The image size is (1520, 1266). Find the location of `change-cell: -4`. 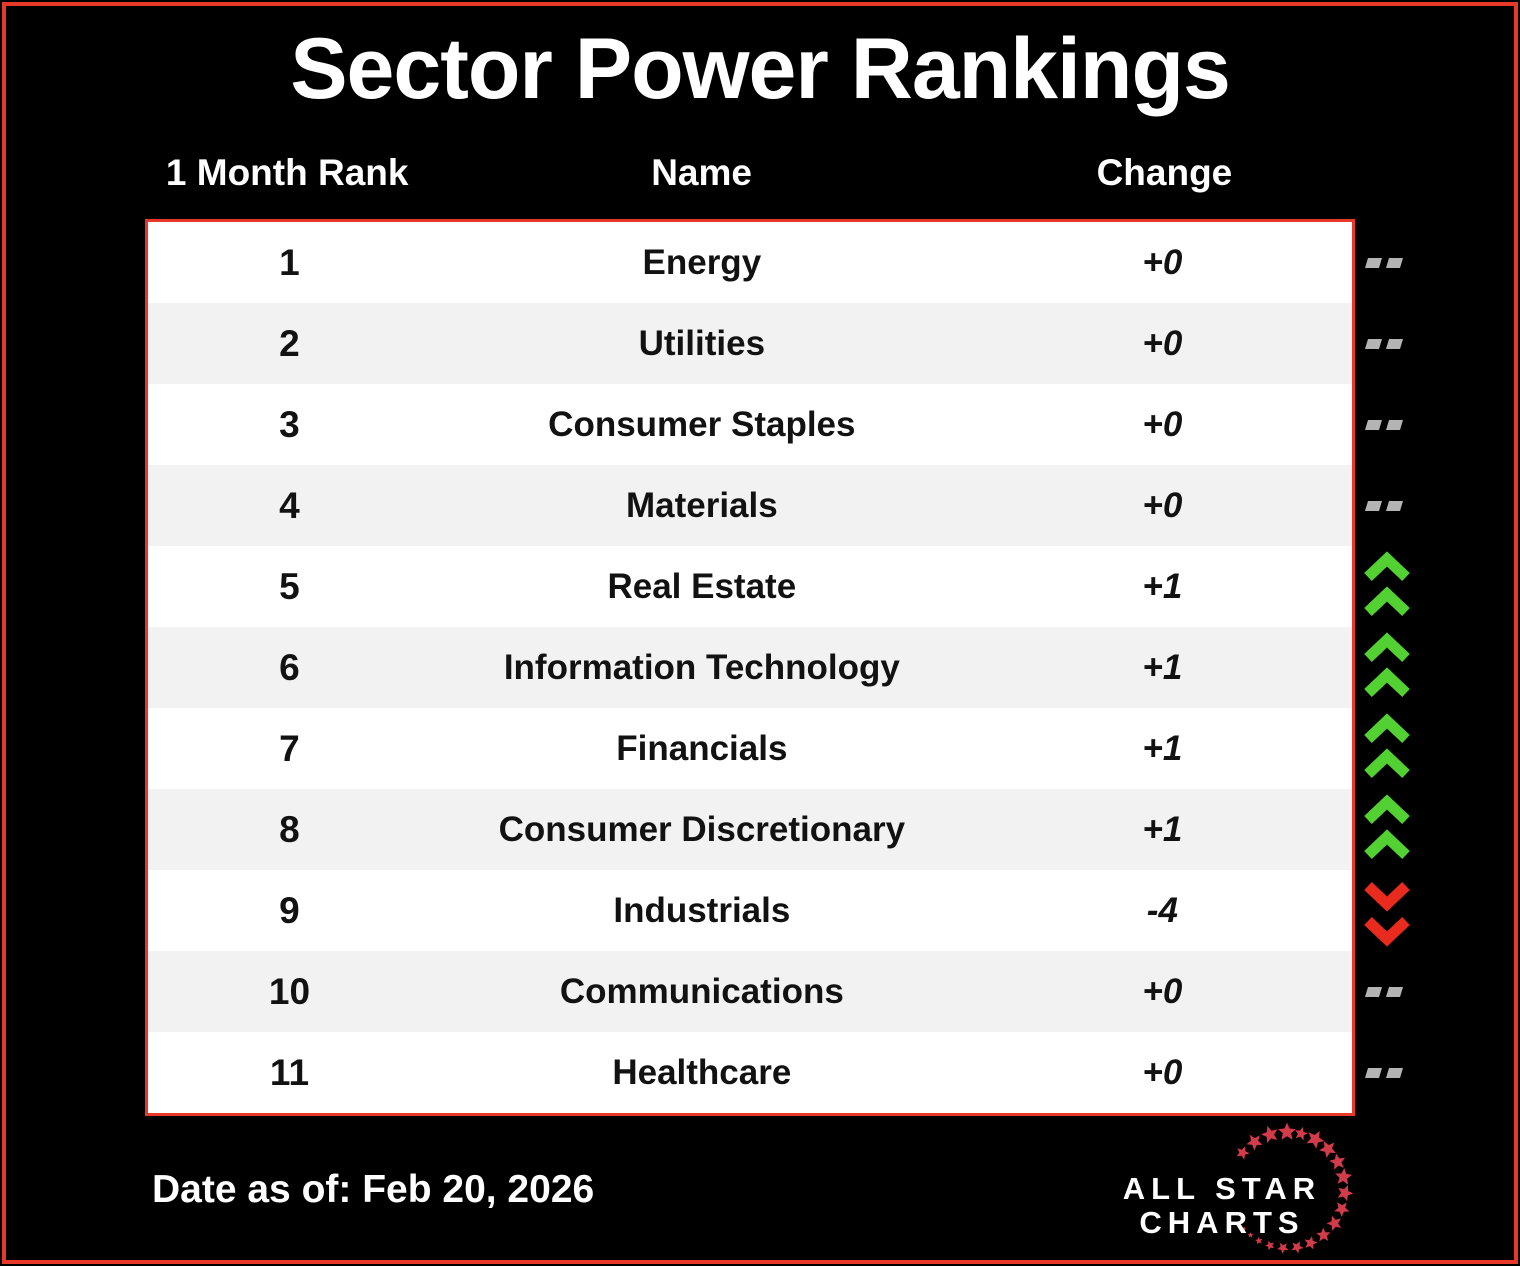

change-cell: -4 is located at coordinates (1162, 910).